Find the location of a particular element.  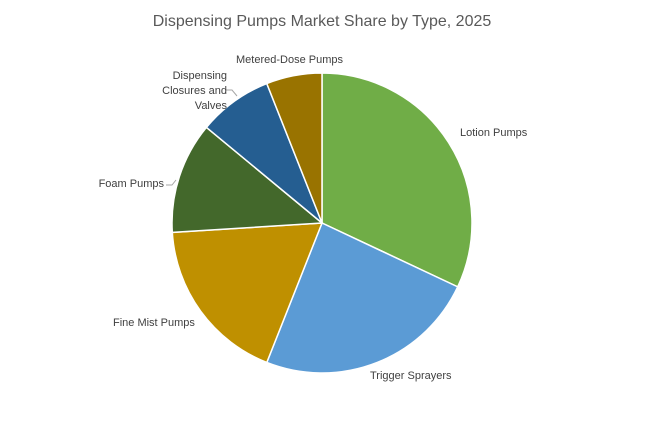

slice-label: Dispensing Closures and Valves is located at coordinates (194, 91).